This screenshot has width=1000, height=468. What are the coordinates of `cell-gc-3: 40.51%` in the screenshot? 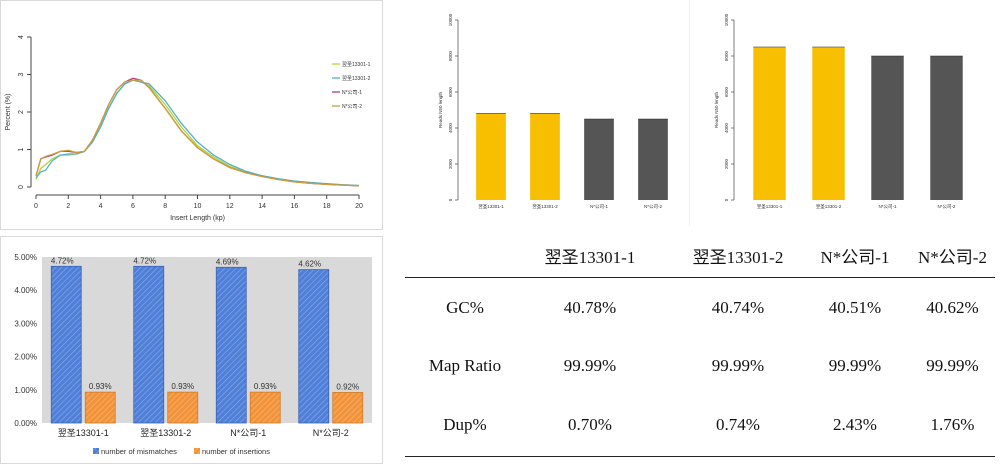 It's located at (855, 307).